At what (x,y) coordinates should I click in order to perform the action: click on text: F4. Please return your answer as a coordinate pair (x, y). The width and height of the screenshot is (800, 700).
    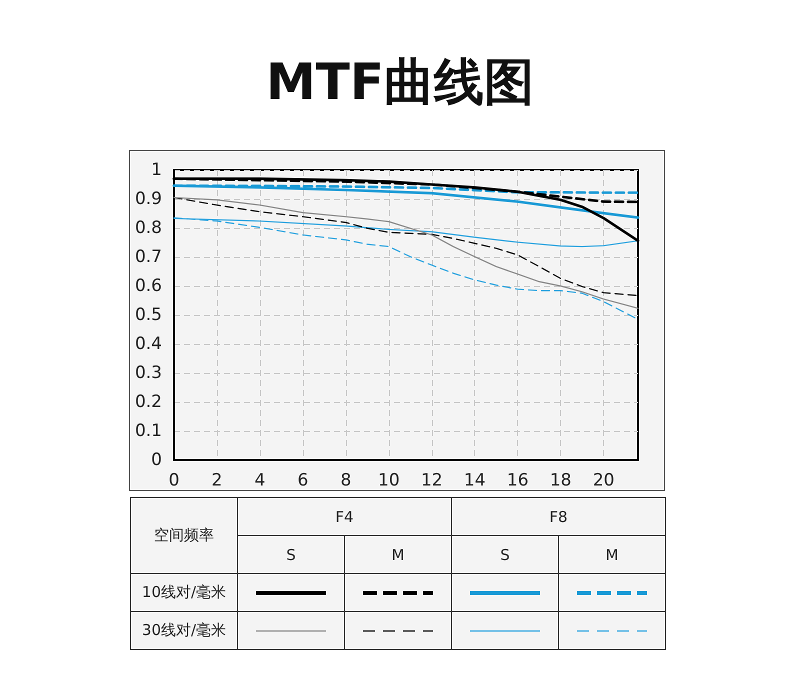
    Looking at the image, I should click on (345, 517).